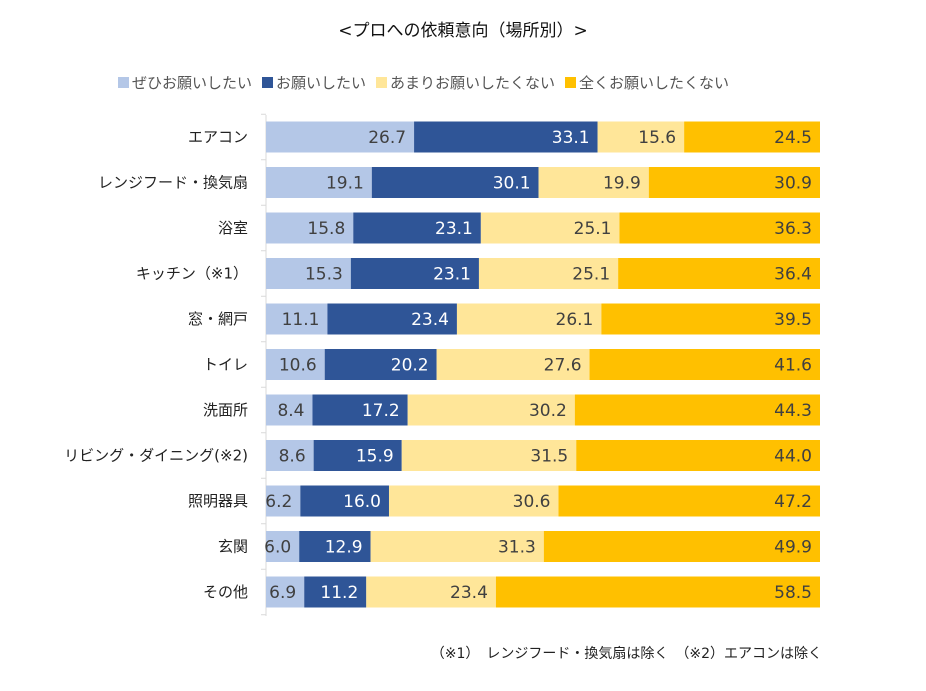  Describe the element at coordinates (233, 228) in the screenshot. I see `category-label: 浴室` at that location.